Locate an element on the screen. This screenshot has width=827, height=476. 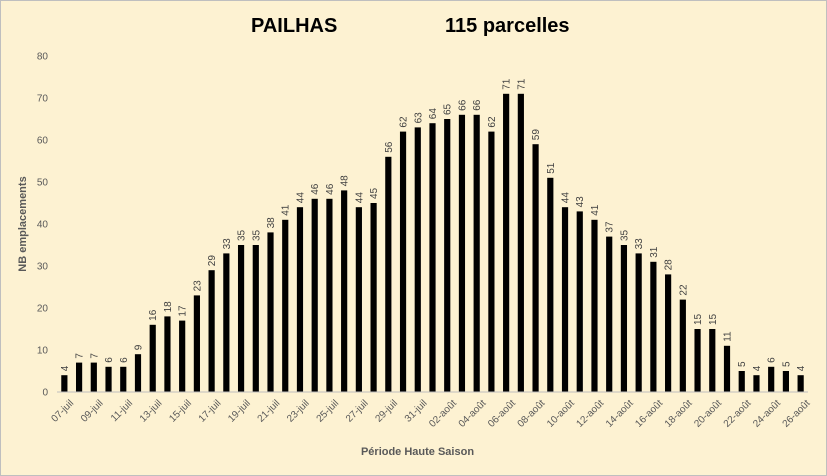
x-tick-label: 18-août is located at coordinates (679, 414).